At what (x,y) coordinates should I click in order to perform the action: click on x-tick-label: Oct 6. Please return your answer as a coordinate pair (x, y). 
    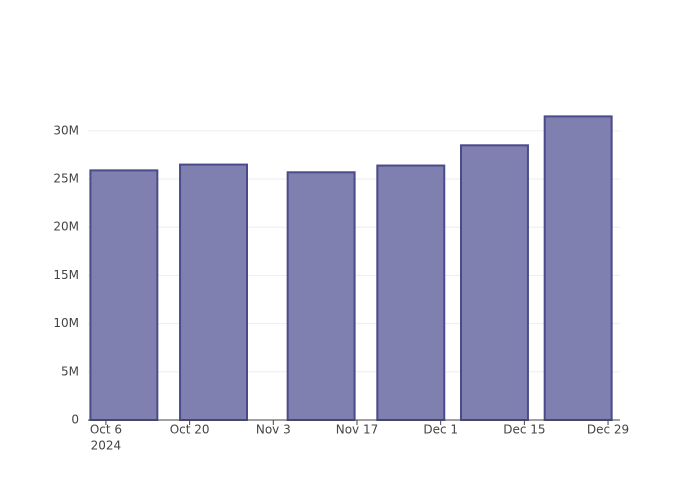
    Looking at the image, I should click on (106, 430).